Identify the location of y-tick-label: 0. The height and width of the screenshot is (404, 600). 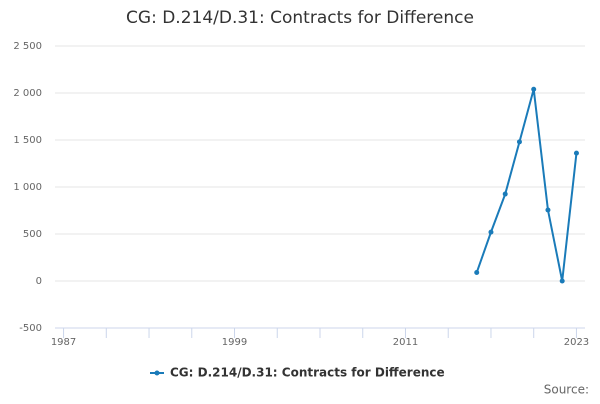
(39, 281).